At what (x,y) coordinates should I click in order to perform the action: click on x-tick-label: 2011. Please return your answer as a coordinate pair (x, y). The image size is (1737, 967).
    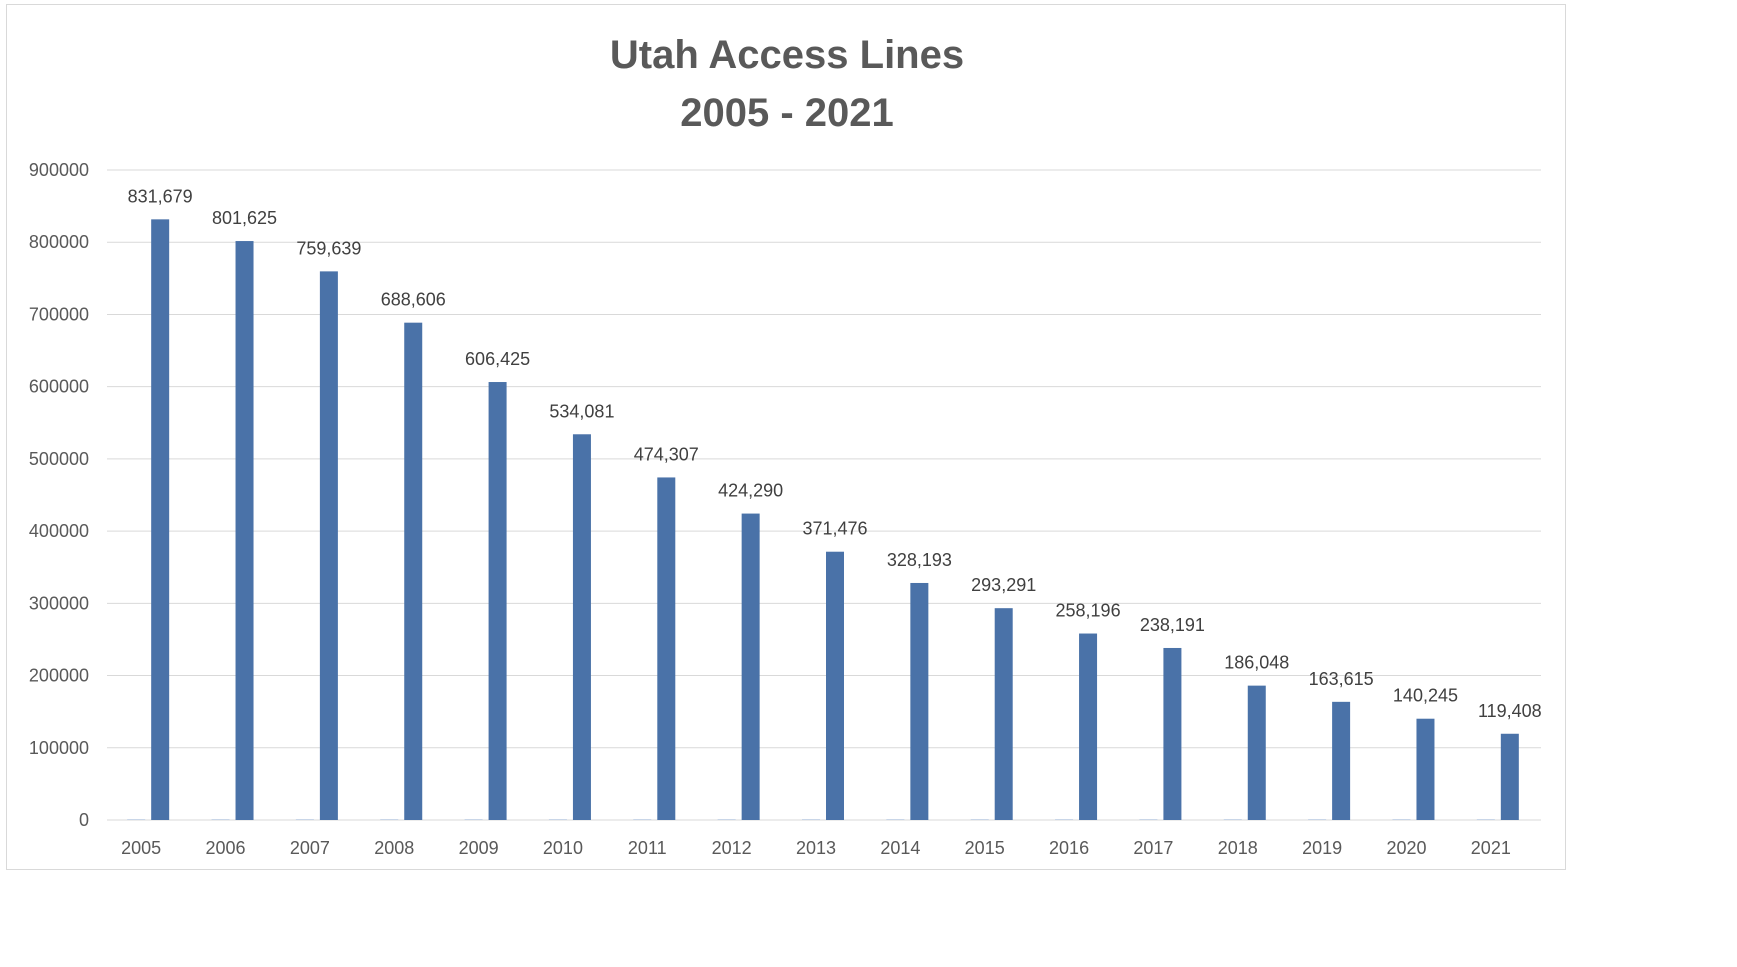
    Looking at the image, I should click on (647, 848).